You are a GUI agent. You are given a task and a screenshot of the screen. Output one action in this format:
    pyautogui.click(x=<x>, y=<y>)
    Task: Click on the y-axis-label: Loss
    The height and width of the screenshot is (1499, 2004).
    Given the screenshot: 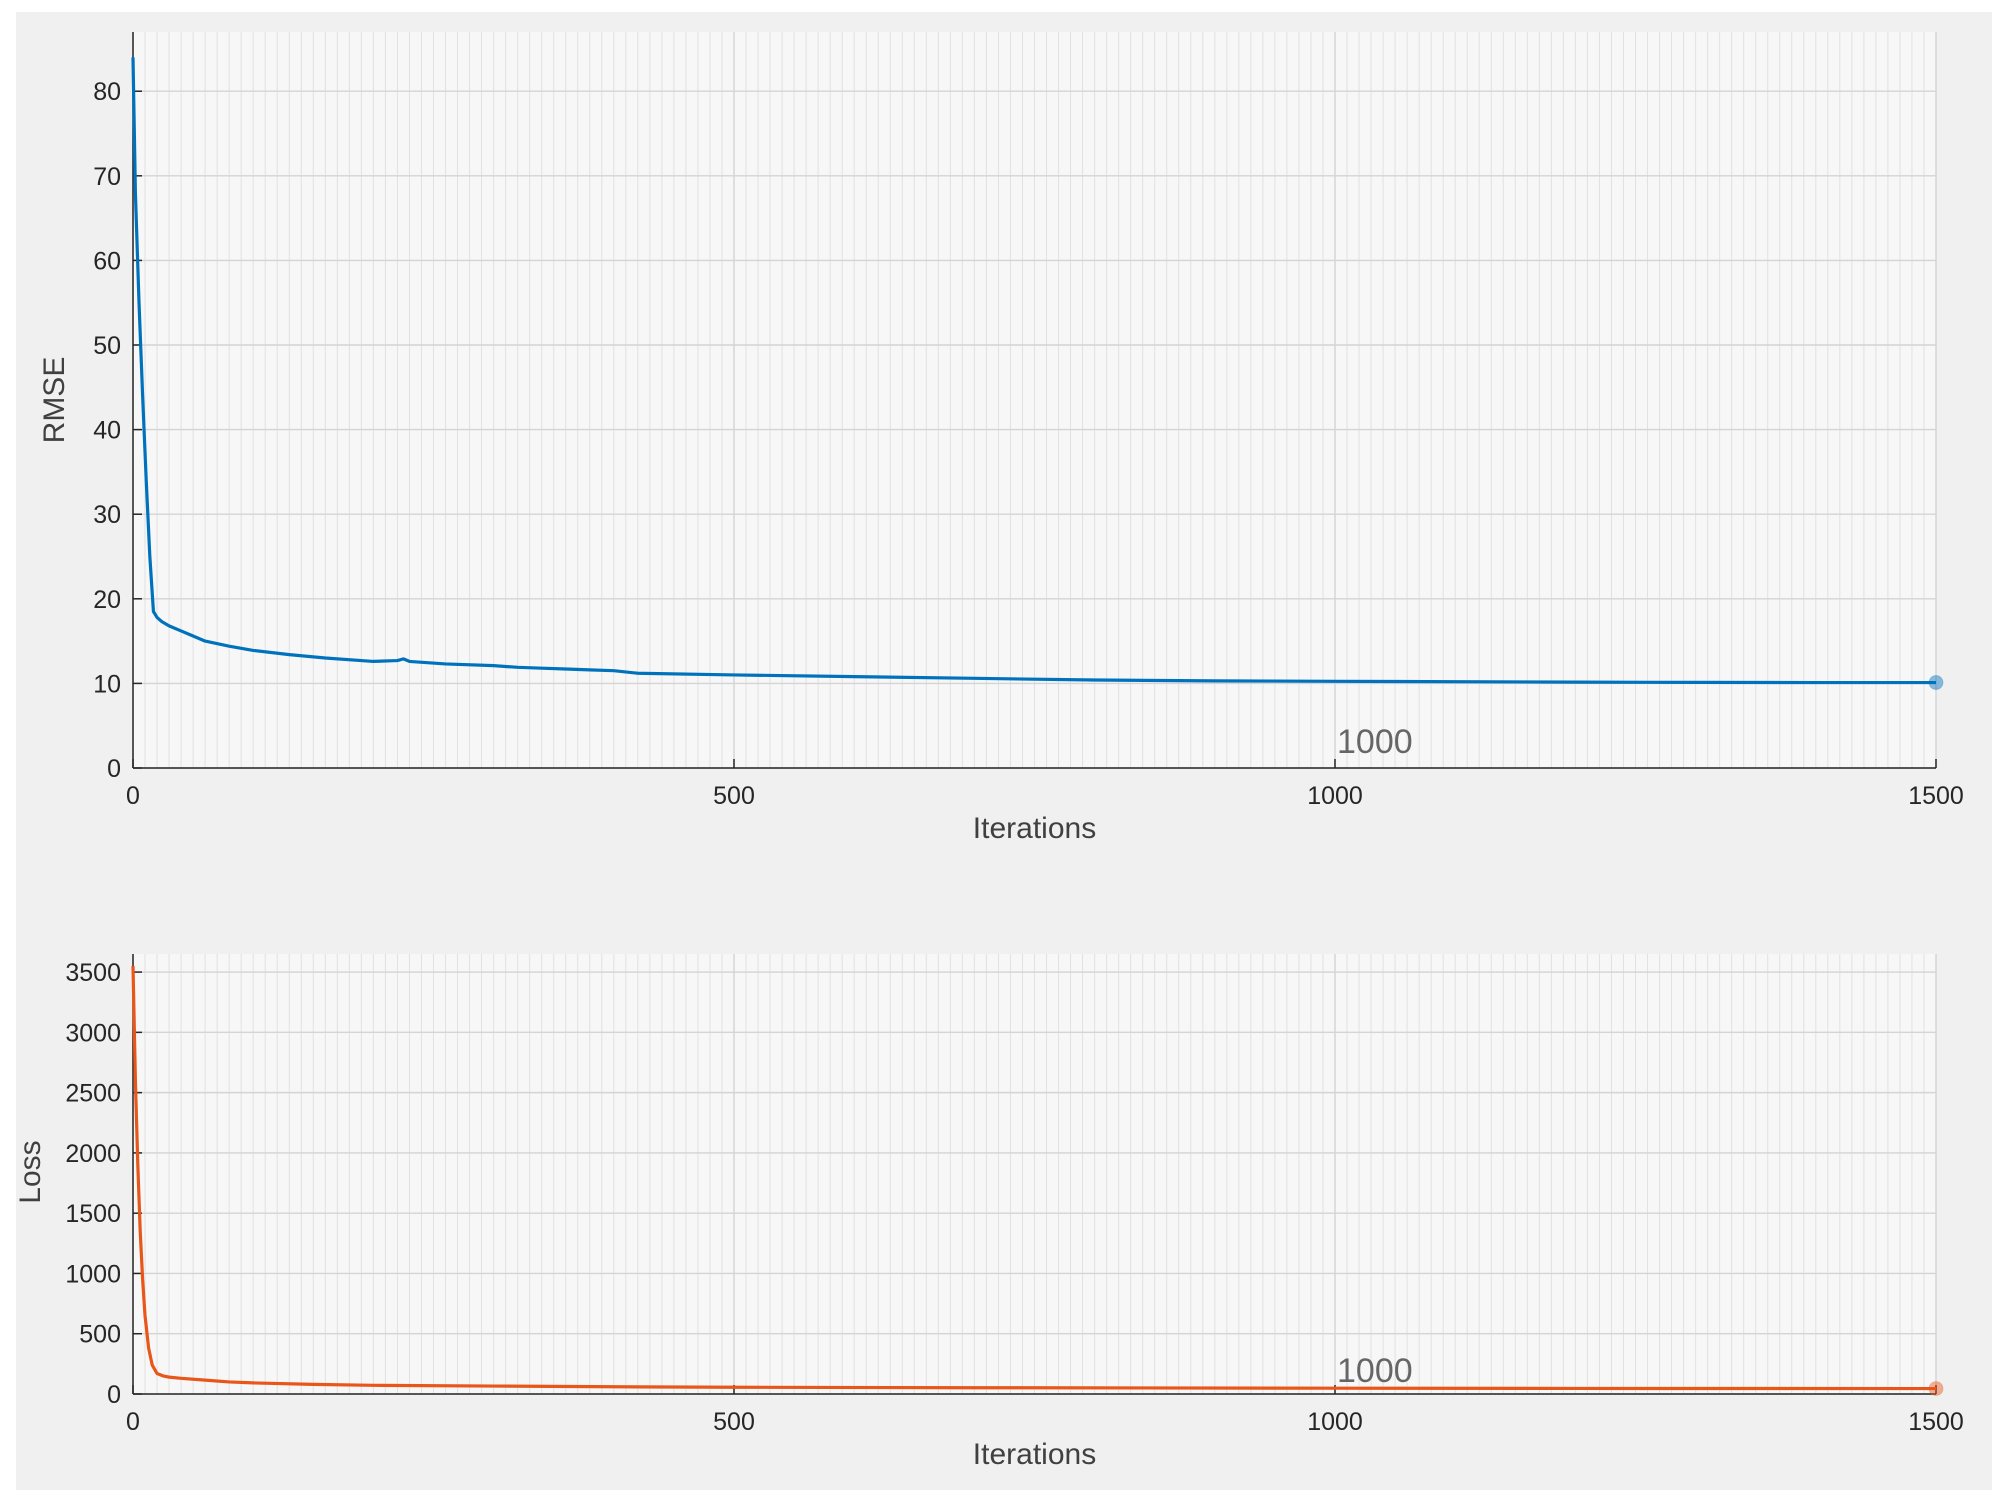 What is the action you would take?
    pyautogui.click(x=31, y=1171)
    